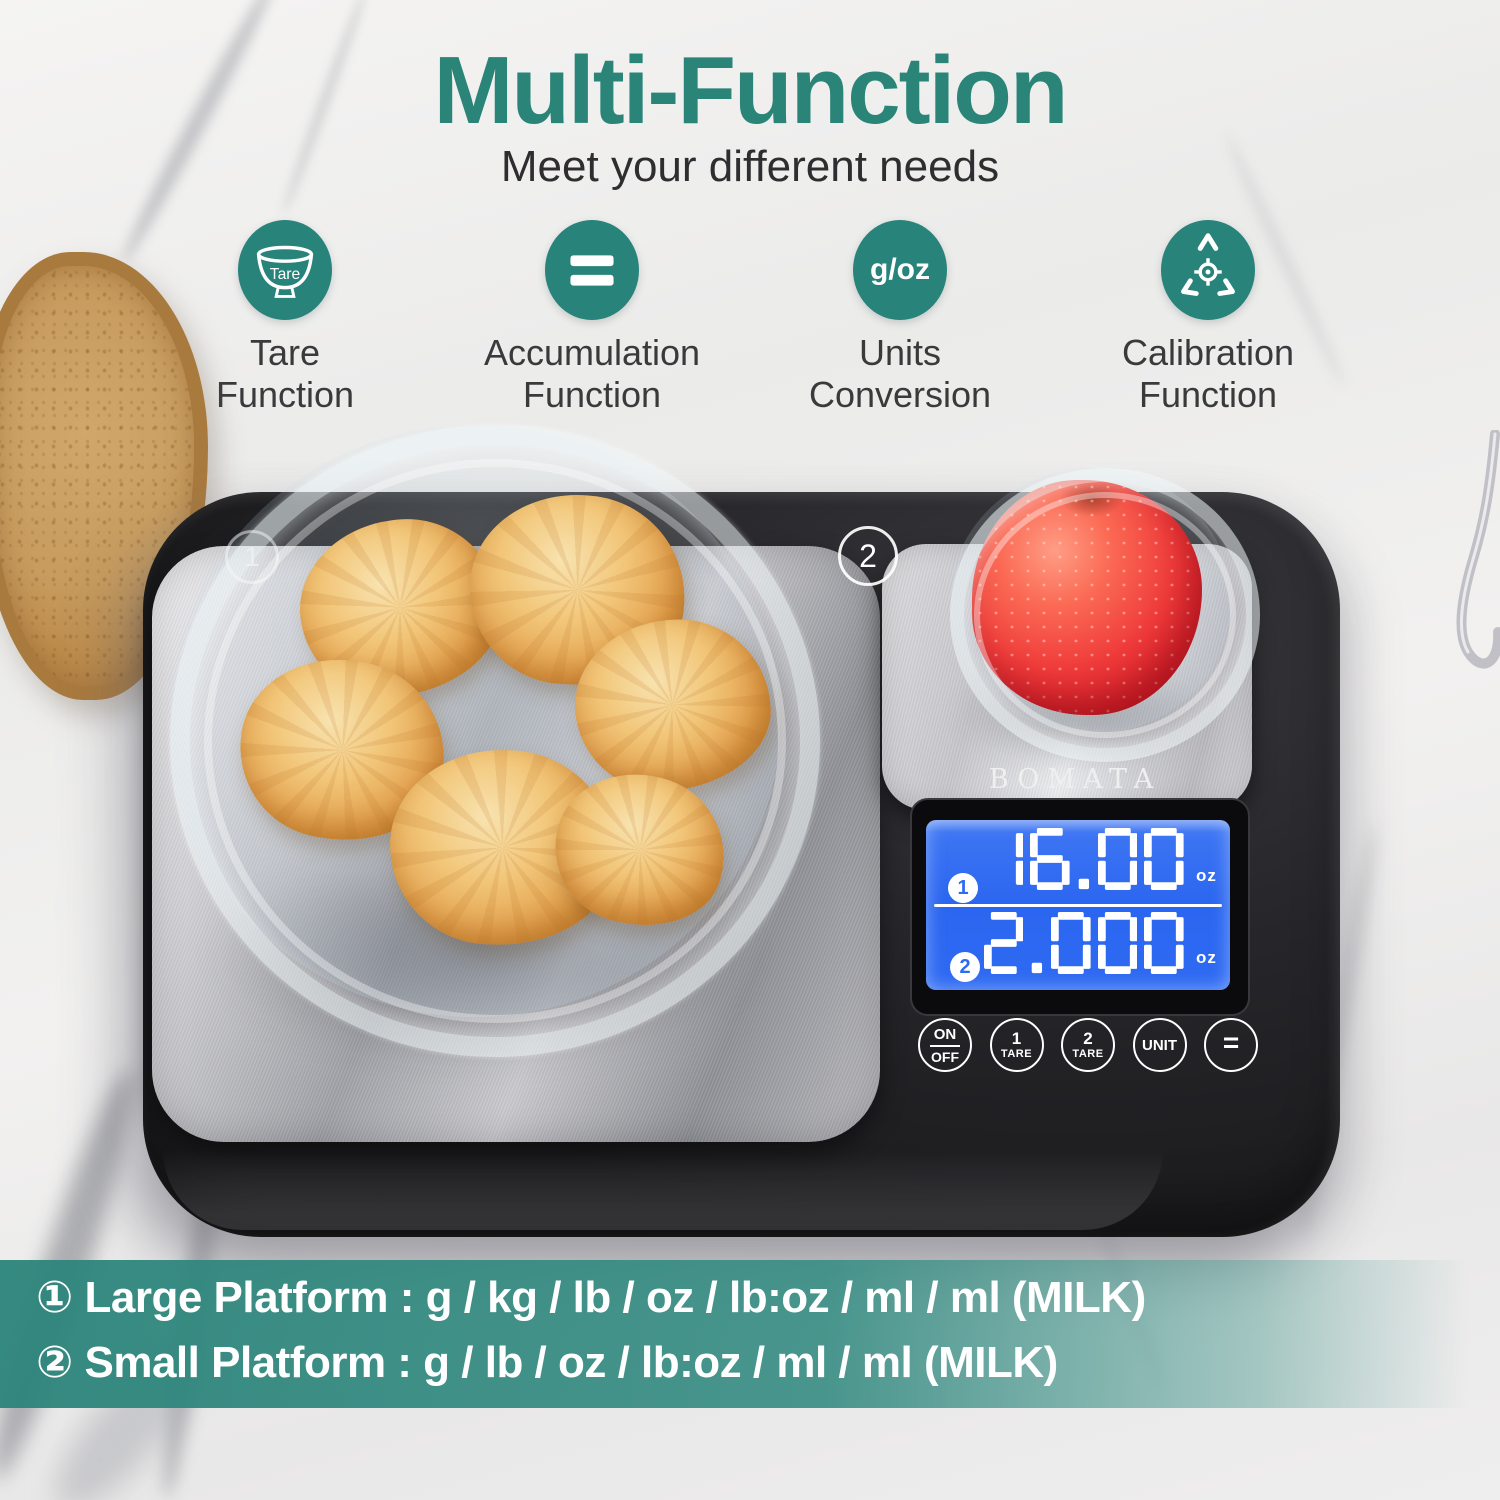 This screenshot has width=1500, height=1500. Describe the element at coordinates (750, 90) in the screenshot. I see `page-title: Multi-Function` at that location.